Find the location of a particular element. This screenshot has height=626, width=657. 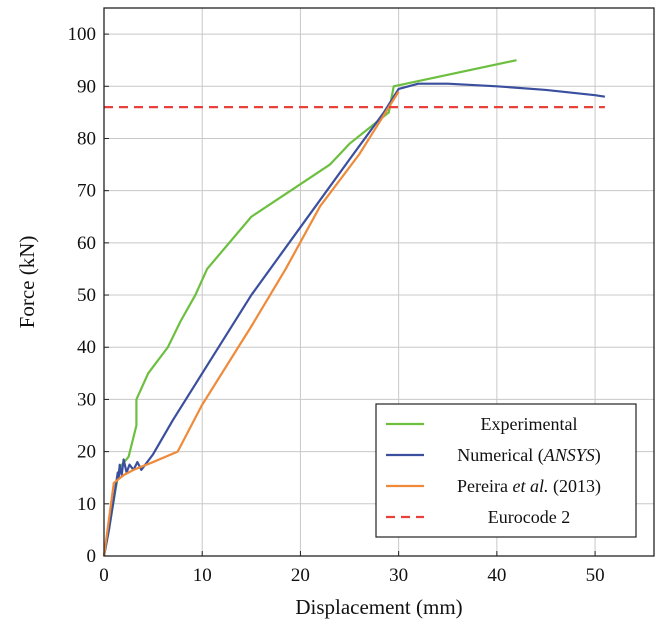

x-tick-label: 30 is located at coordinates (398, 575).